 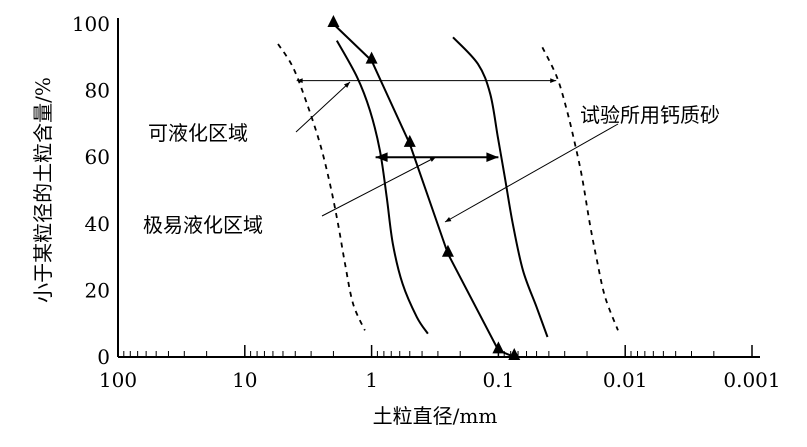 What do you see at coordinates (531, 173) in the screenshot?
I see `leader-test-sand` at bounding box center [531, 173].